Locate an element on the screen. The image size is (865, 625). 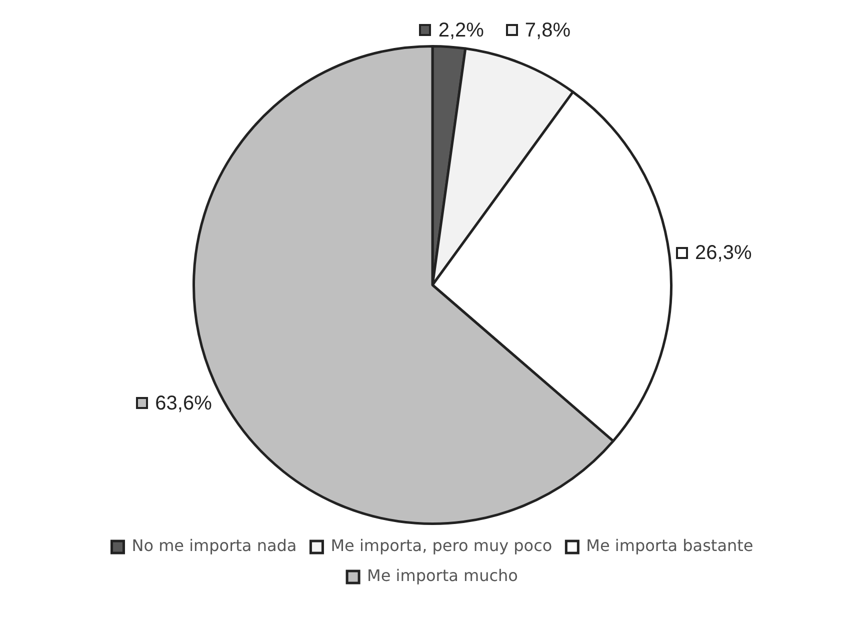
legend-label: No me importa nada is located at coordinates (214, 546).